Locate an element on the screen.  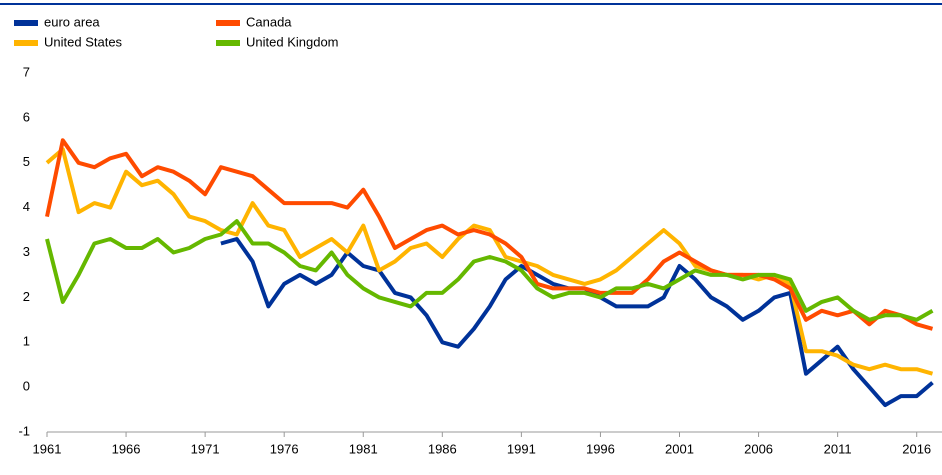
y-tick-label: 3 is located at coordinates (26, 251).